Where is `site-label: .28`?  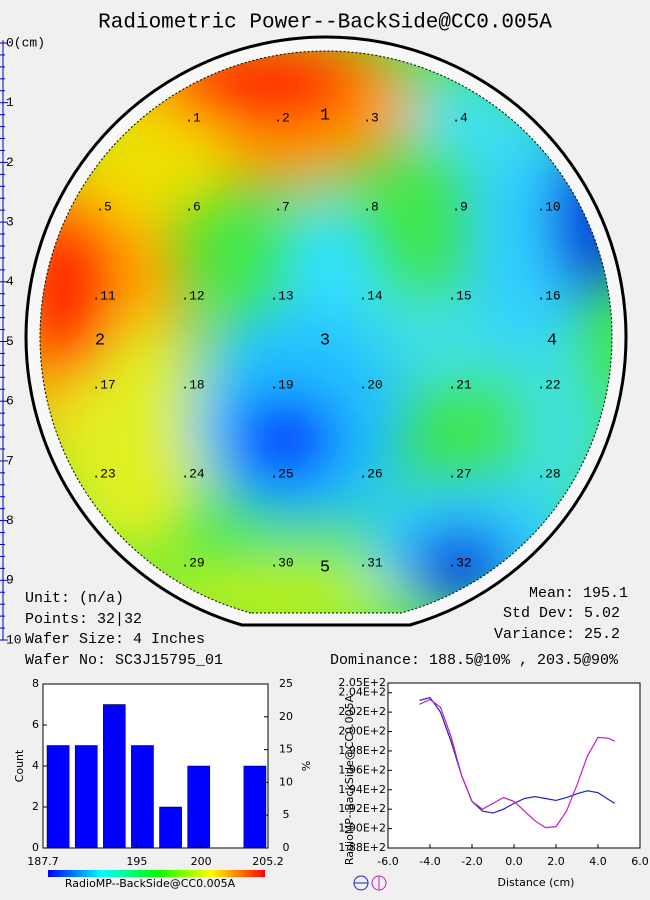 site-label: .28 is located at coordinates (548, 473).